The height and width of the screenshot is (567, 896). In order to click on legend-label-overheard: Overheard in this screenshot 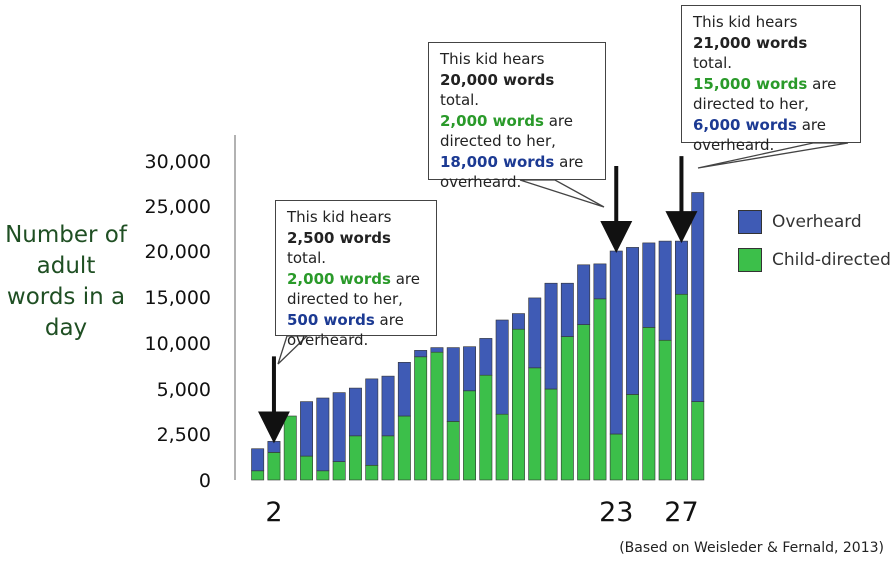, I will do `click(817, 222)`.